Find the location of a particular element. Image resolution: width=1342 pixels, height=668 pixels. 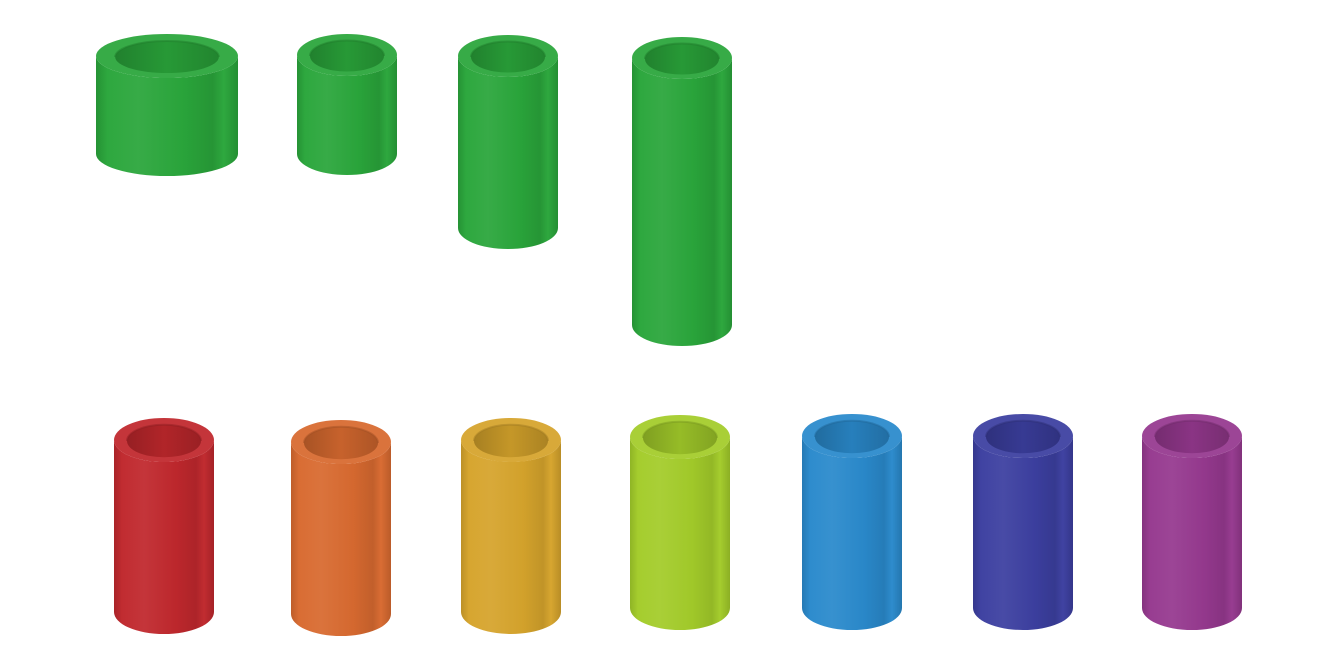

wide-short-green-tube is located at coordinates (167, 105).